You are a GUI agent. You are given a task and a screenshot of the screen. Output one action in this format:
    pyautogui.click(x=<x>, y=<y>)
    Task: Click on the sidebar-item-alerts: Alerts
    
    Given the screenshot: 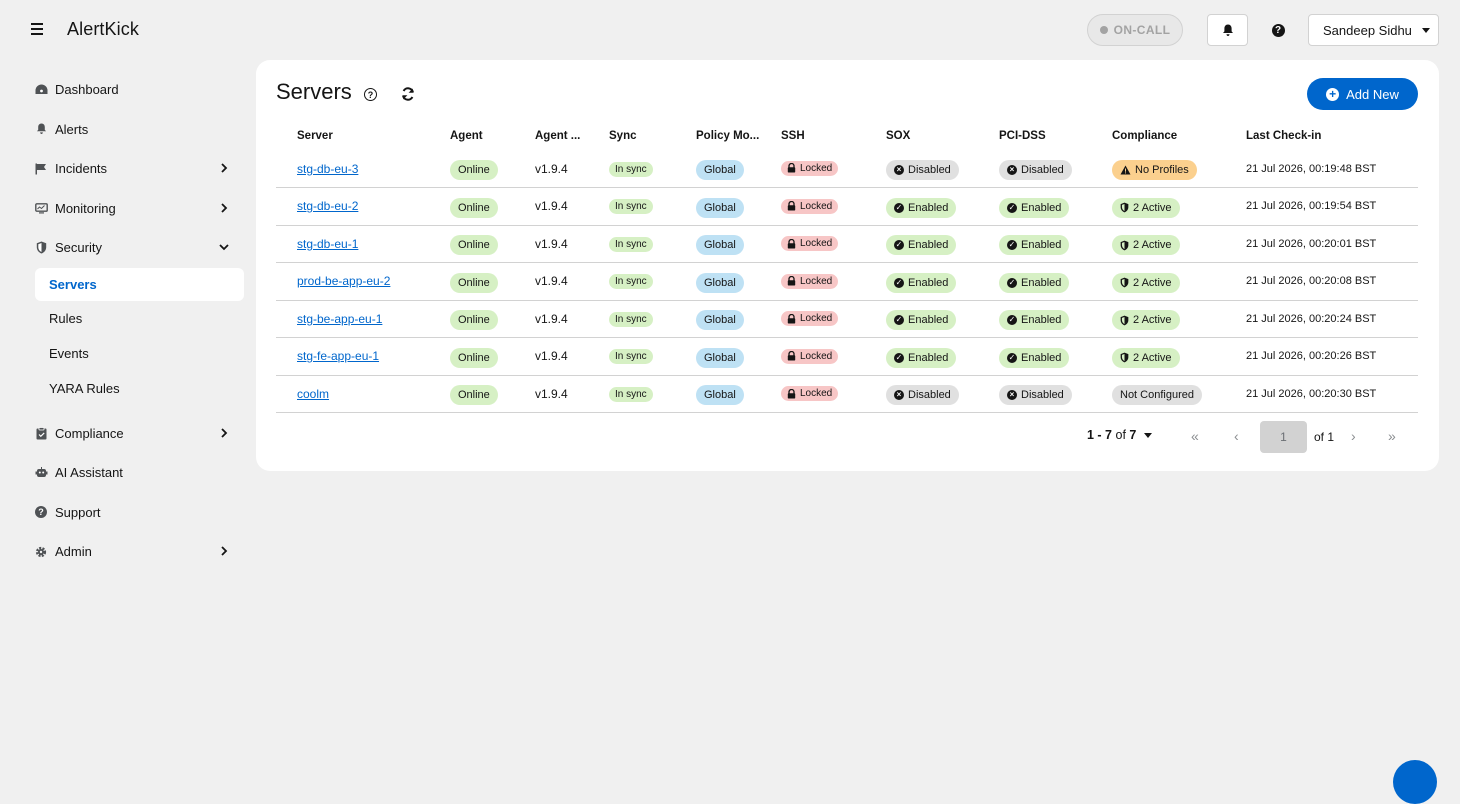 What is the action you would take?
    pyautogui.click(x=127, y=130)
    